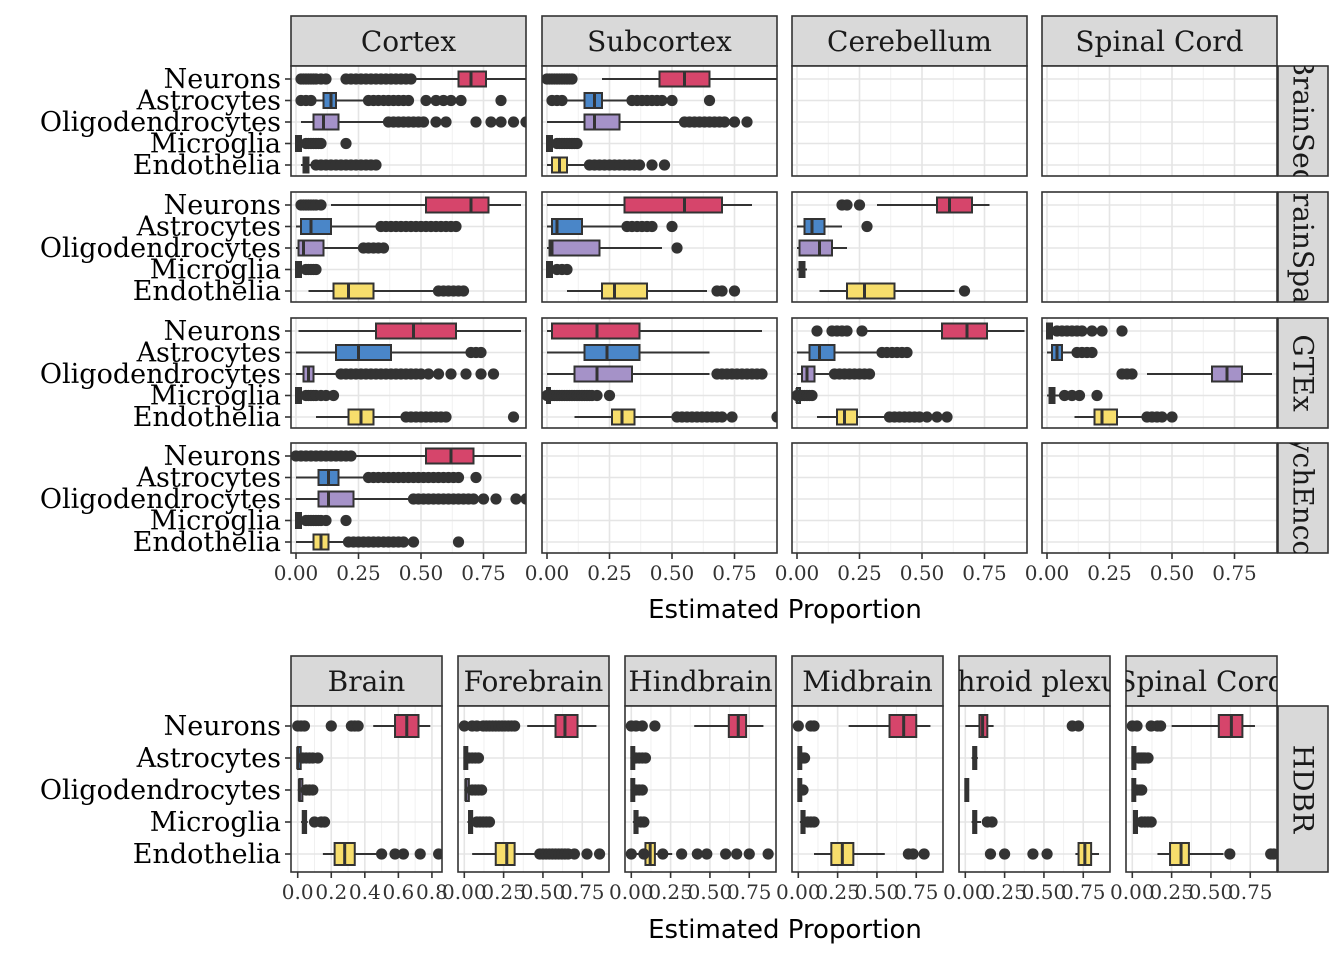  I want to click on panel-data-top-gtex-cortex, so click(408, 374).